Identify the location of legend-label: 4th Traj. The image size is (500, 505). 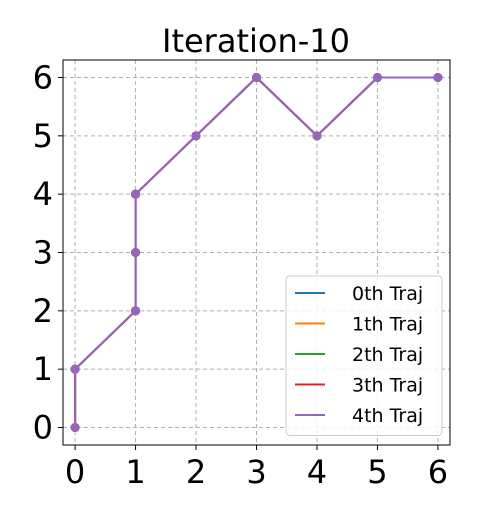
(387, 416).